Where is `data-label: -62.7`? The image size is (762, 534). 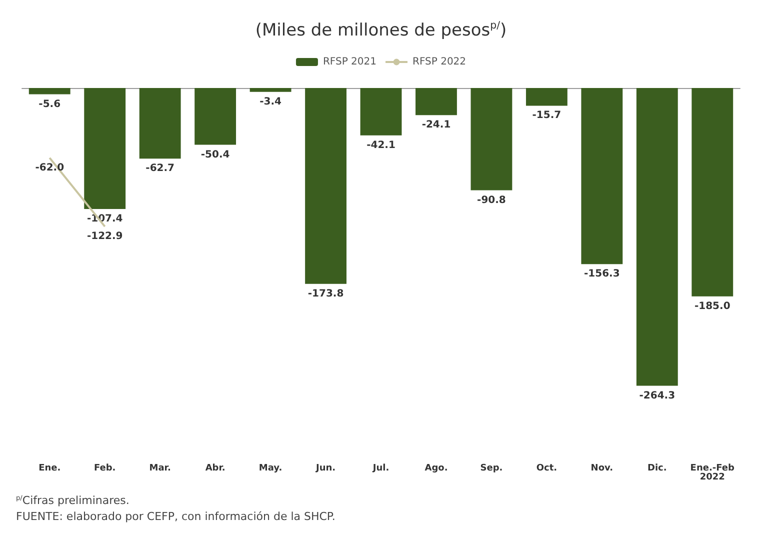 data-label: -62.7 is located at coordinates (160, 168).